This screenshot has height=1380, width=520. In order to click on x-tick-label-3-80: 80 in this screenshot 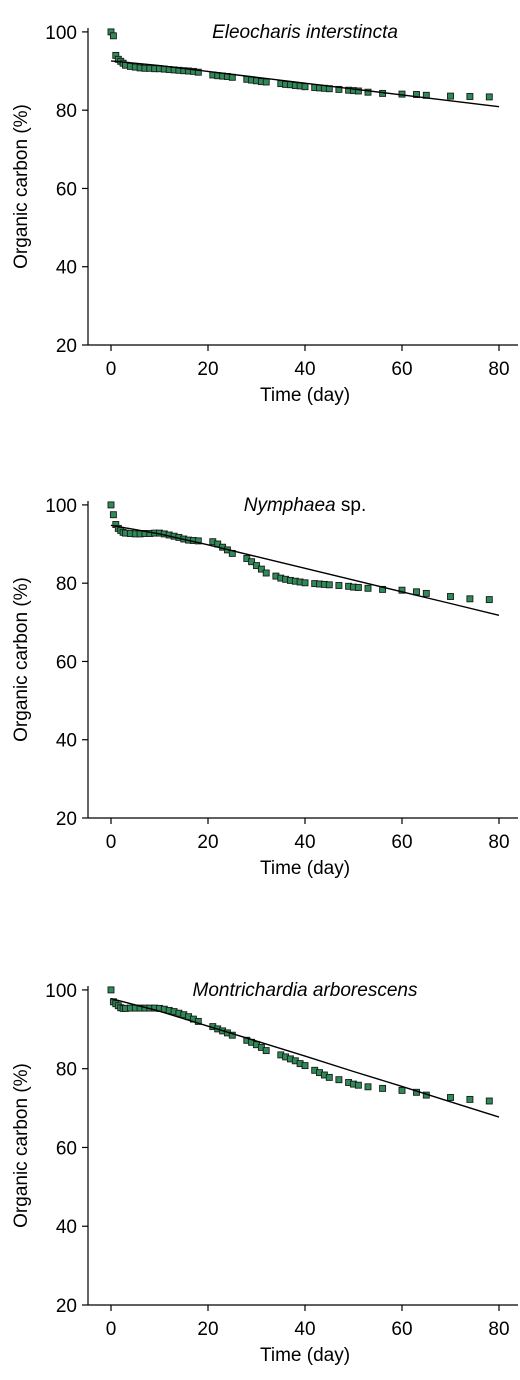, I will do `click(498, 1329)`.